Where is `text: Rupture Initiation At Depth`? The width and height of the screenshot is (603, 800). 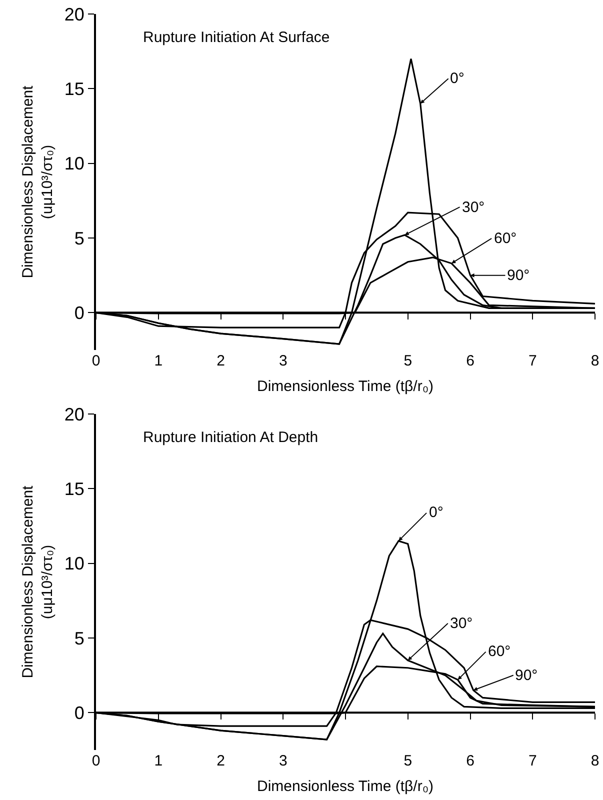
text: Rupture Initiation At Depth is located at coordinates (230, 437).